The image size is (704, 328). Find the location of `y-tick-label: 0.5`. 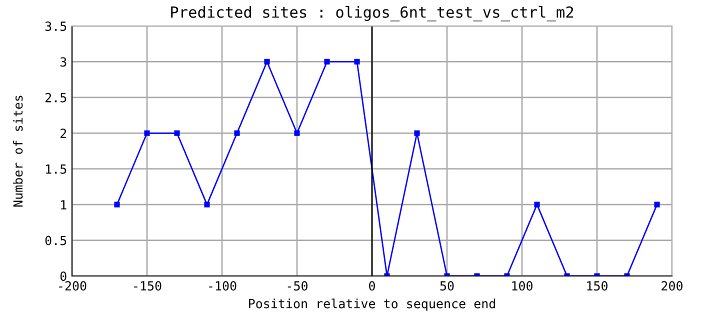

y-tick-label: 0.5 is located at coordinates (55, 241).